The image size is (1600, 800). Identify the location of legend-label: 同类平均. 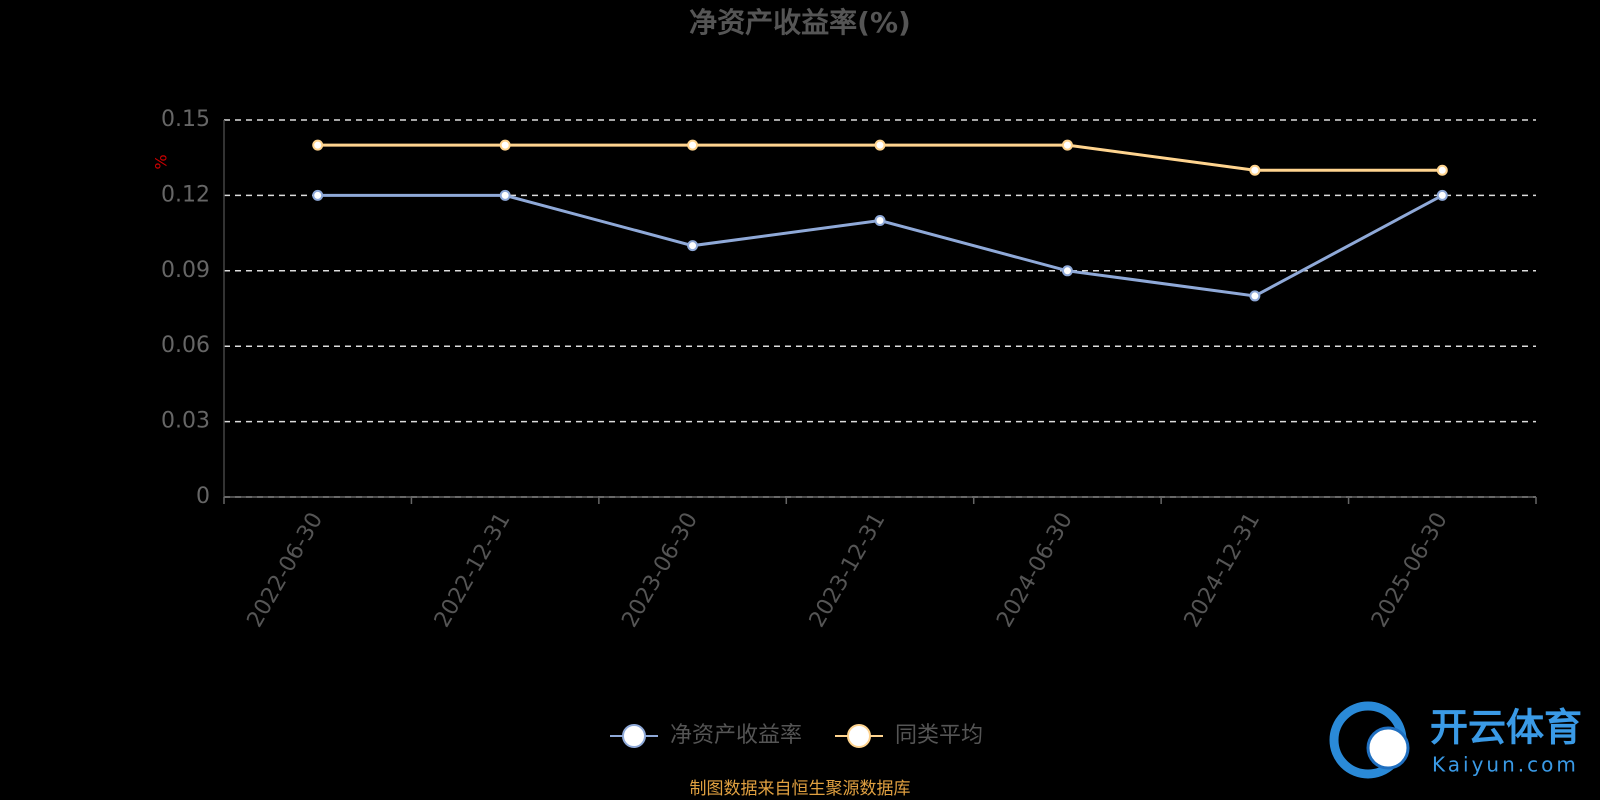
(939, 735).